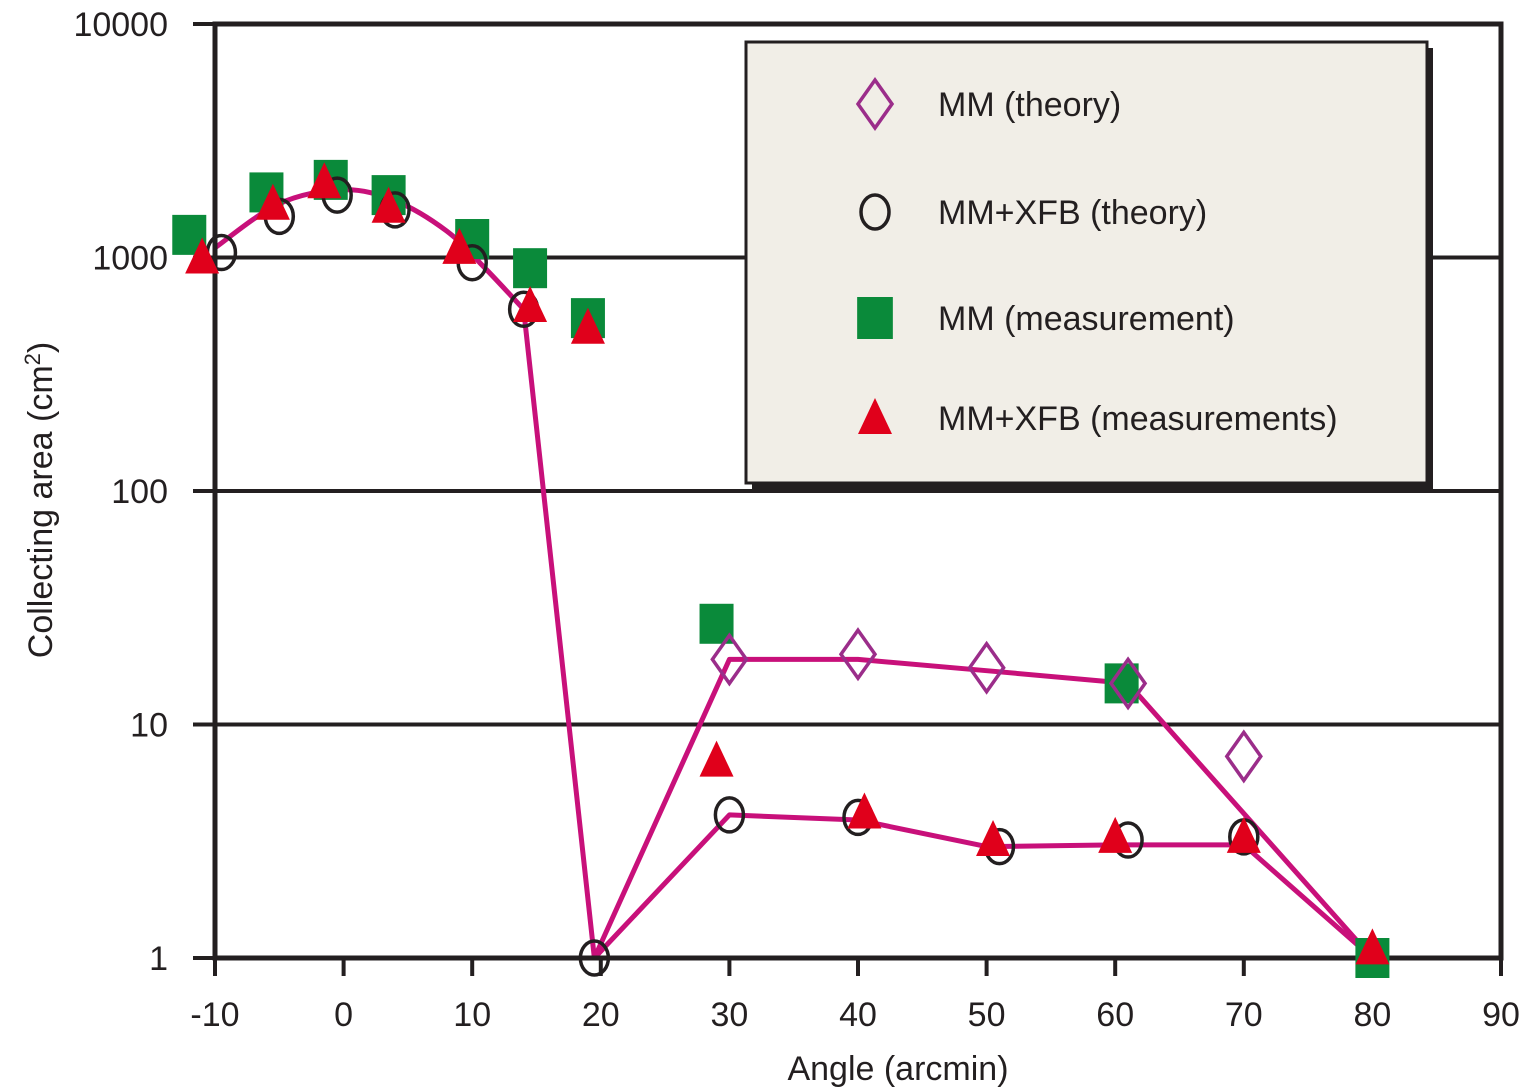 The image size is (1526, 1090). Describe the element at coordinates (897, 1069) in the screenshot. I see `x-axis-title: Angle (arcmin)` at that location.